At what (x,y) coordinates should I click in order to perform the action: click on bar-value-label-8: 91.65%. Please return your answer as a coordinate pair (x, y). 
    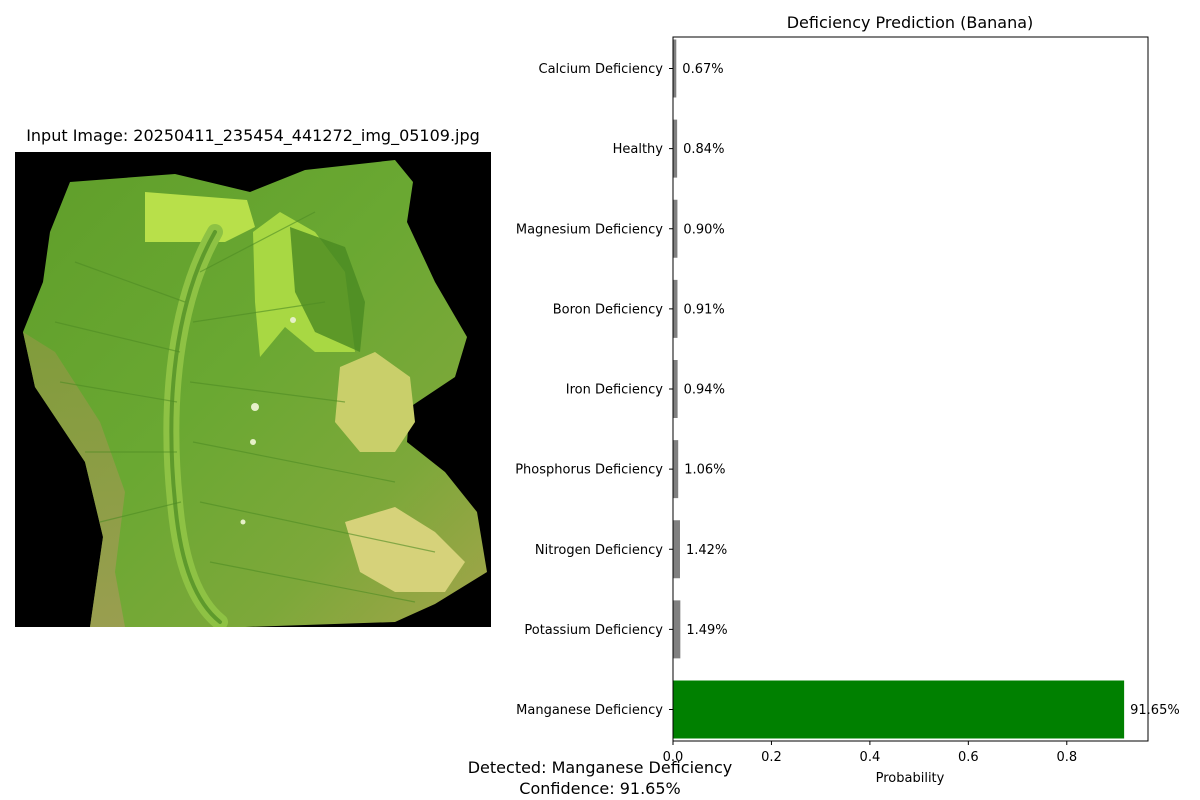
    Looking at the image, I should click on (1155, 710).